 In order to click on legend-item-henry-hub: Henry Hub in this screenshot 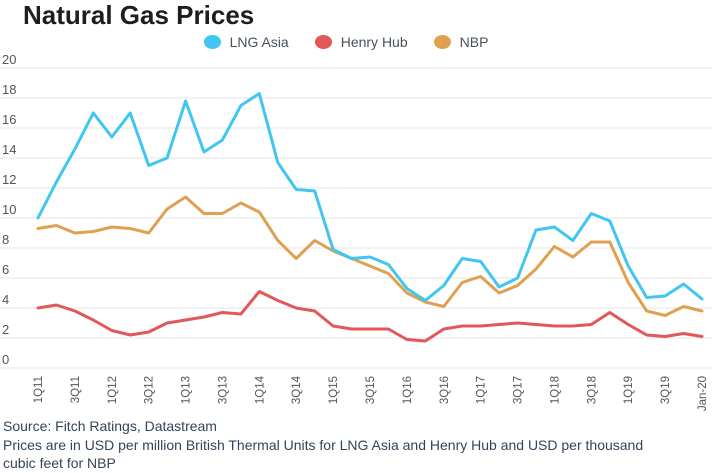, I will do `click(361, 42)`.